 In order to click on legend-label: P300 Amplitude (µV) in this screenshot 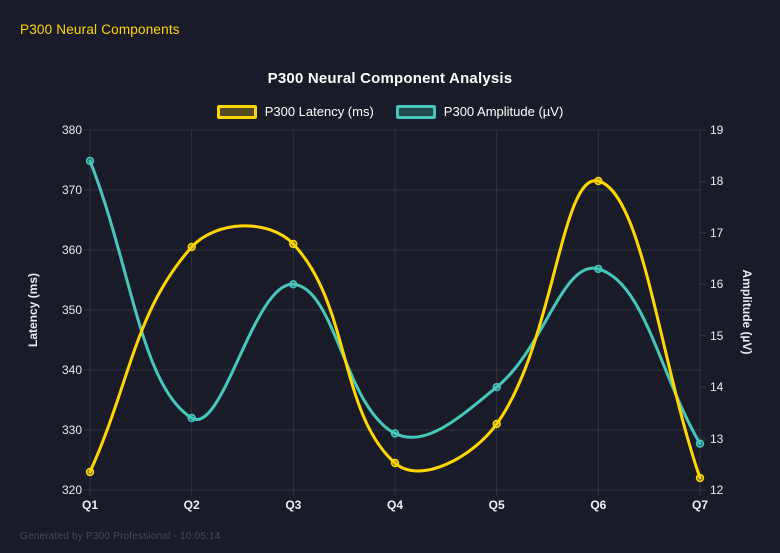, I will do `click(503, 111)`.